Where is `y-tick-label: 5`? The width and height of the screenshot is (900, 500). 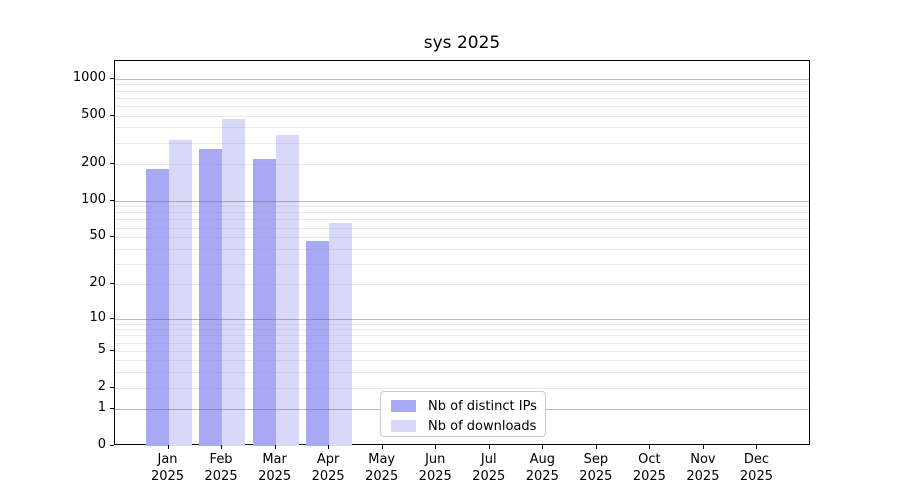
y-tick-label: 5 is located at coordinates (101, 349).